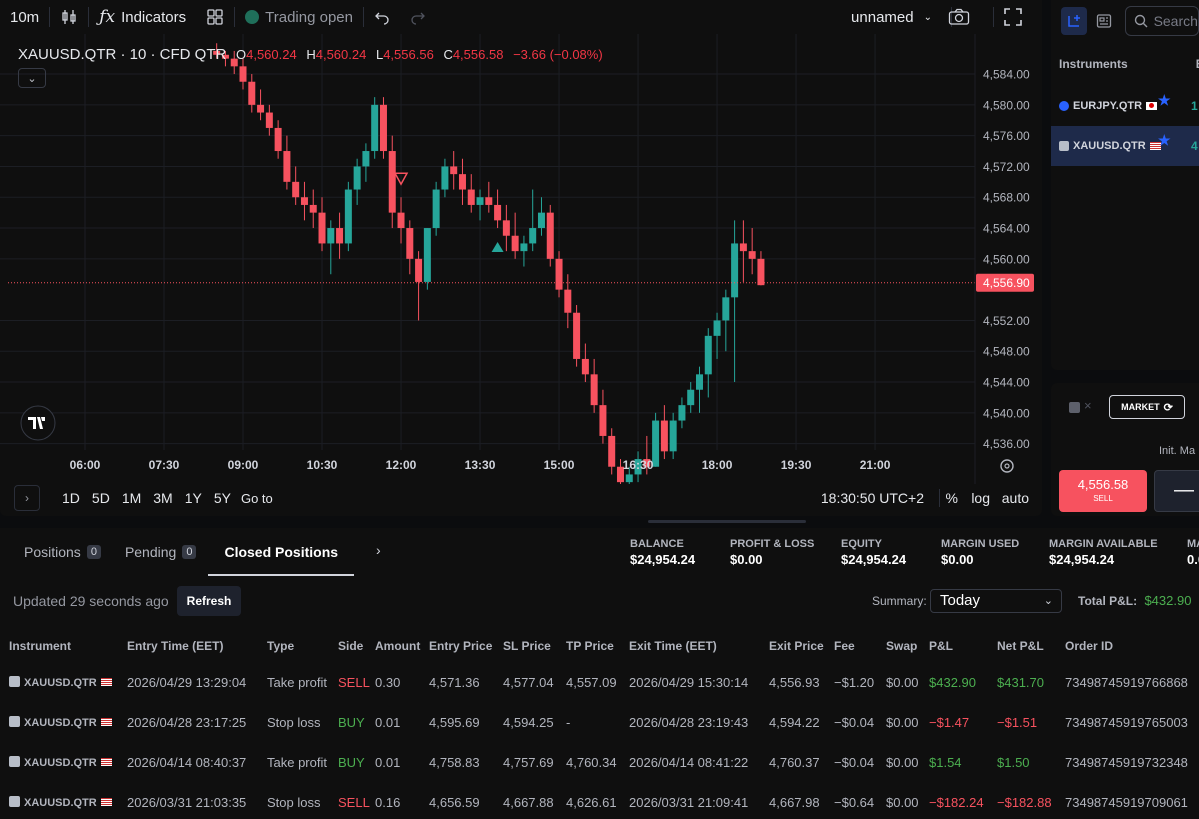 The width and height of the screenshot is (1199, 819). What do you see at coordinates (38, 423) in the screenshot?
I see `tradingview-logo-icon` at bounding box center [38, 423].